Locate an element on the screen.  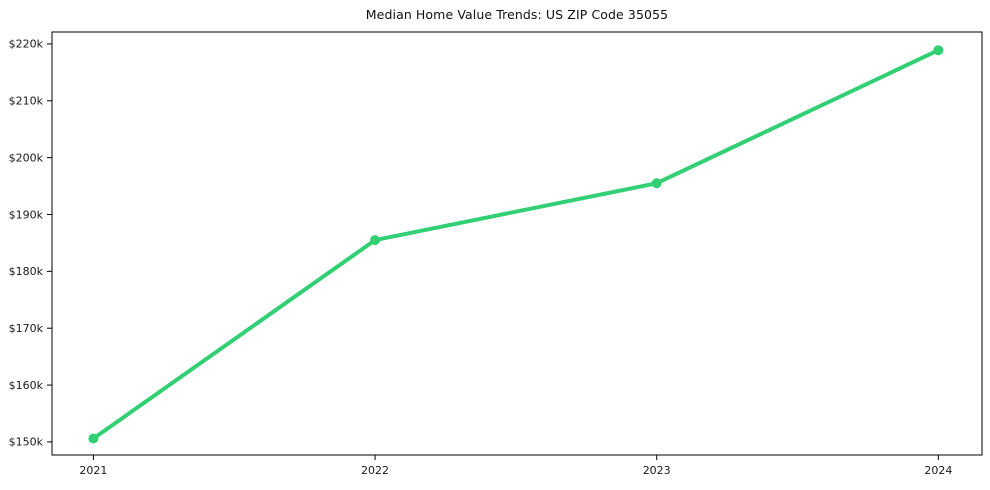
y-tick-label: $200k is located at coordinates (26, 157).